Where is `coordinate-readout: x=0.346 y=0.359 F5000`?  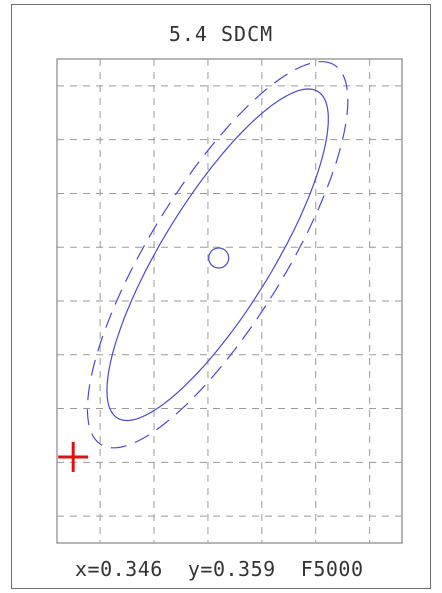 coordinate-readout: x=0.346 y=0.359 F5000 is located at coordinates (219, 569).